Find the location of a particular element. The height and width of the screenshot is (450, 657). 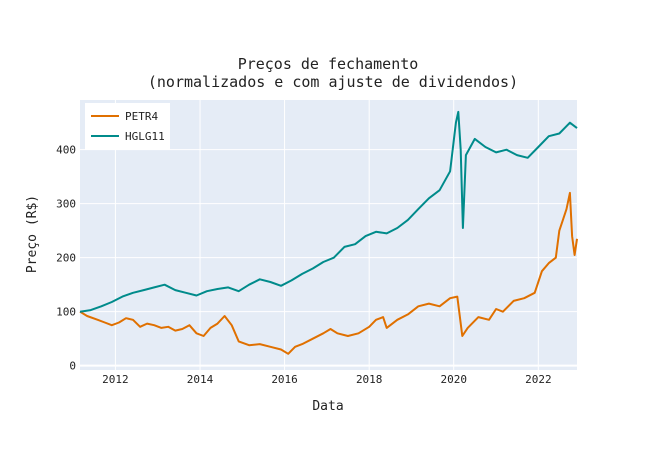

legend-box is located at coordinates (127, 126).